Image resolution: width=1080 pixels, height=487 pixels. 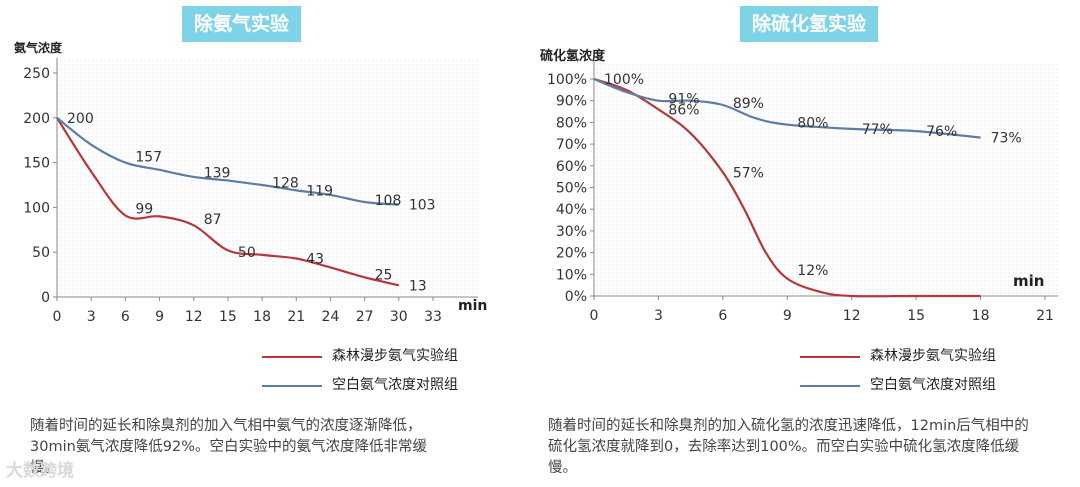 What do you see at coordinates (571, 232) in the screenshot?
I see `y-tick-label: 30%` at bounding box center [571, 232].